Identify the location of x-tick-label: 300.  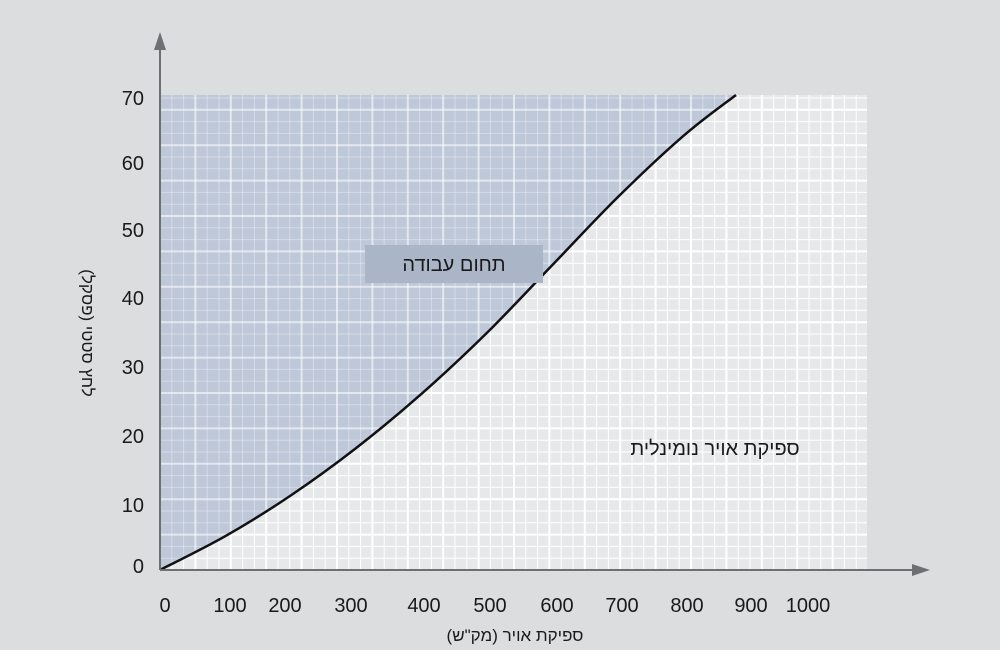
(350, 606).